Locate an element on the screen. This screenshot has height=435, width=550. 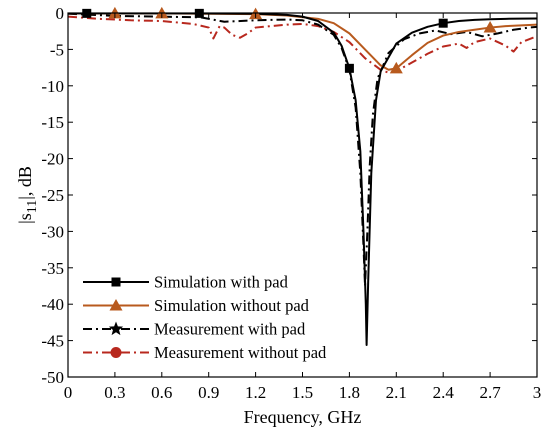
y-tick-label-6: -30 is located at coordinates (52, 231).